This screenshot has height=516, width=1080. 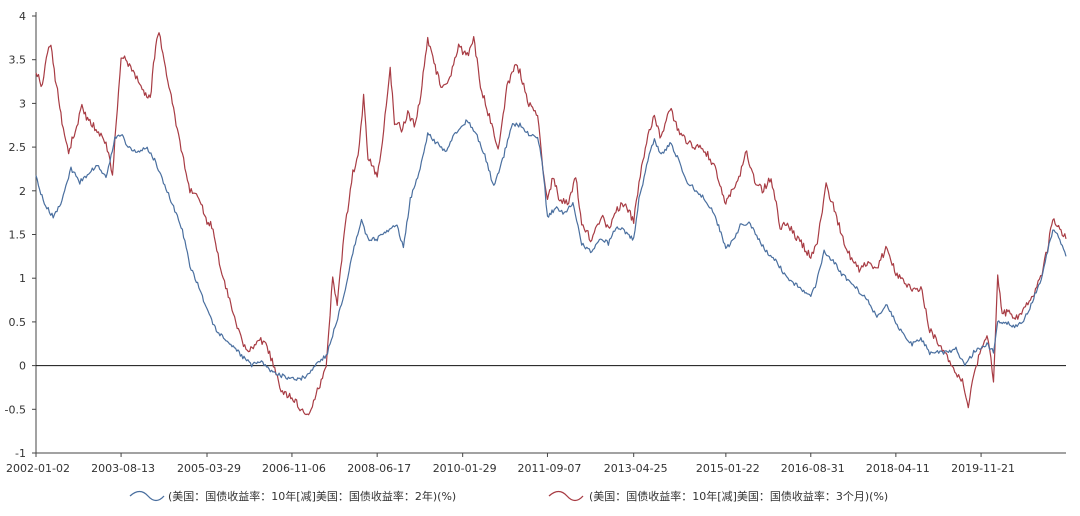 I want to click on x-tick-label: 2015-01-22, so click(x=728, y=468).